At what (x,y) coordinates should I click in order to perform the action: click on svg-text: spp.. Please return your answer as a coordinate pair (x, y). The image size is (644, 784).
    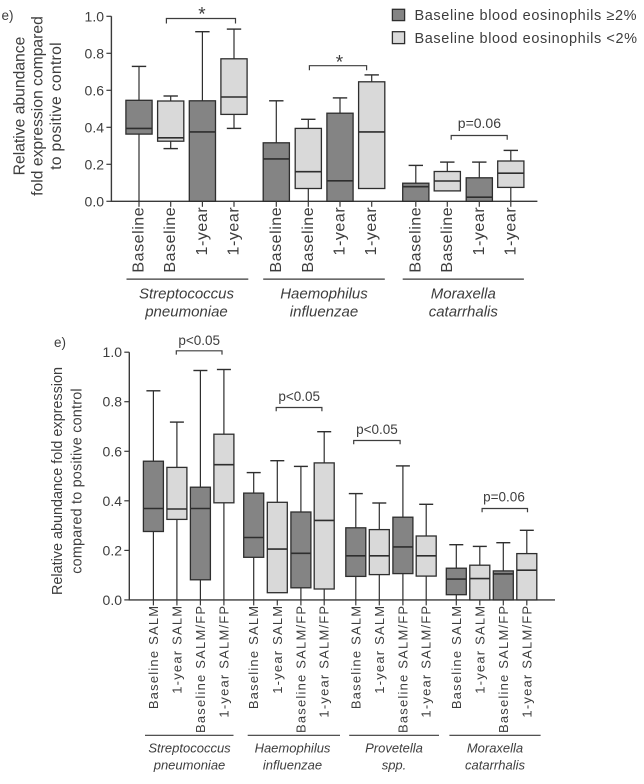
    Looking at the image, I should click on (394, 765).